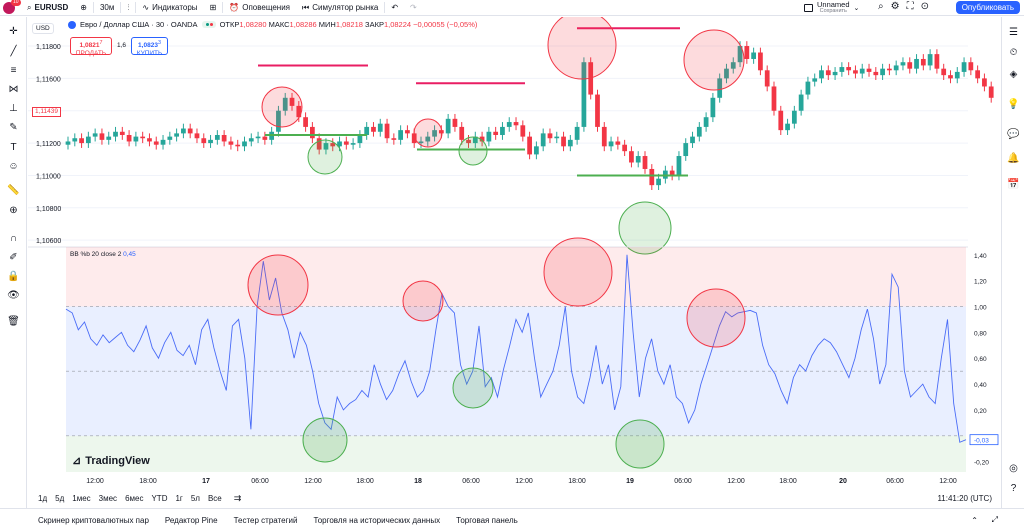 The image size is (1024, 531). What do you see at coordinates (48, 47) in the screenshot?
I see `price-tick: 1,11800` at bounding box center [48, 47].